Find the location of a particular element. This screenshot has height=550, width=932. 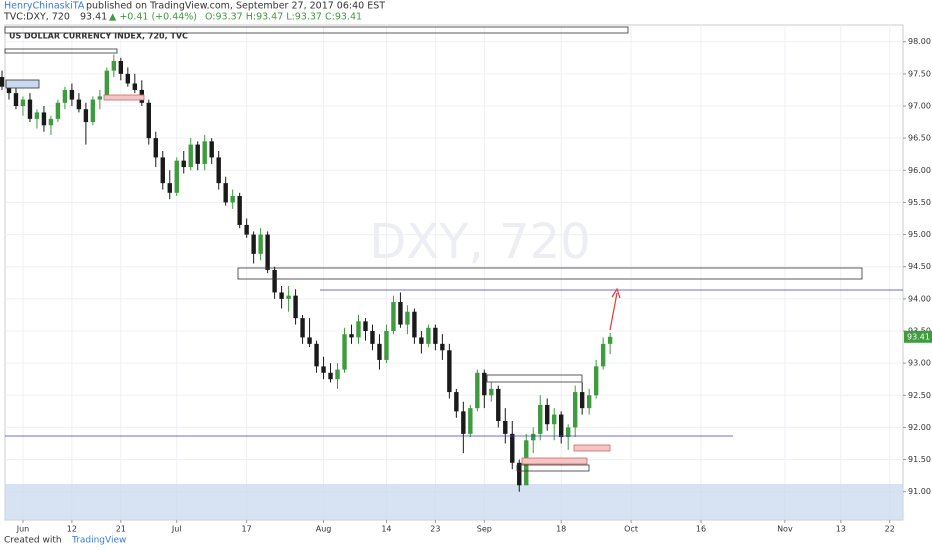

y-tick-label: 92.00 is located at coordinates (919, 427).